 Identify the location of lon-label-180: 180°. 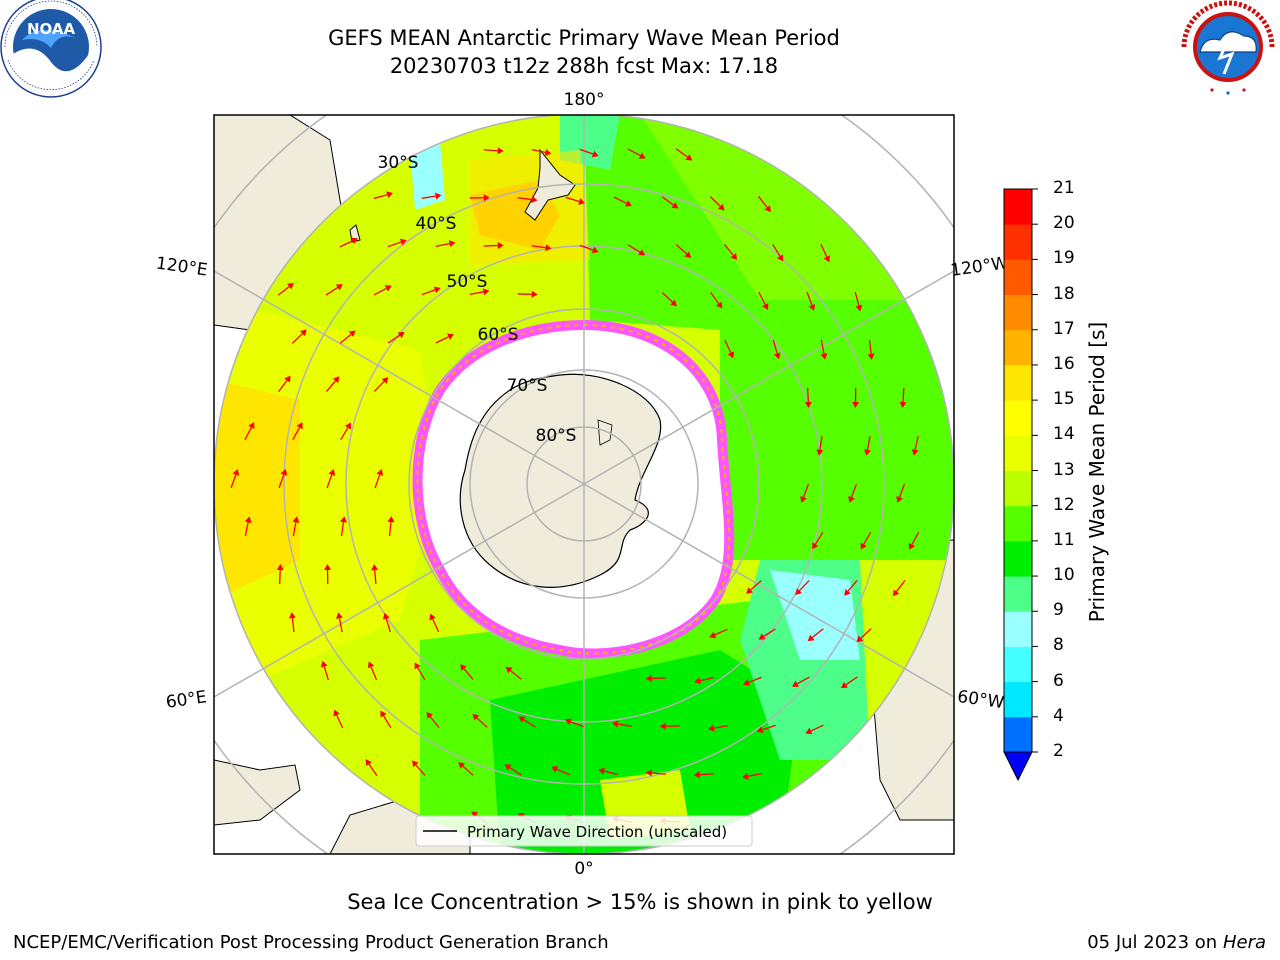
(584, 100).